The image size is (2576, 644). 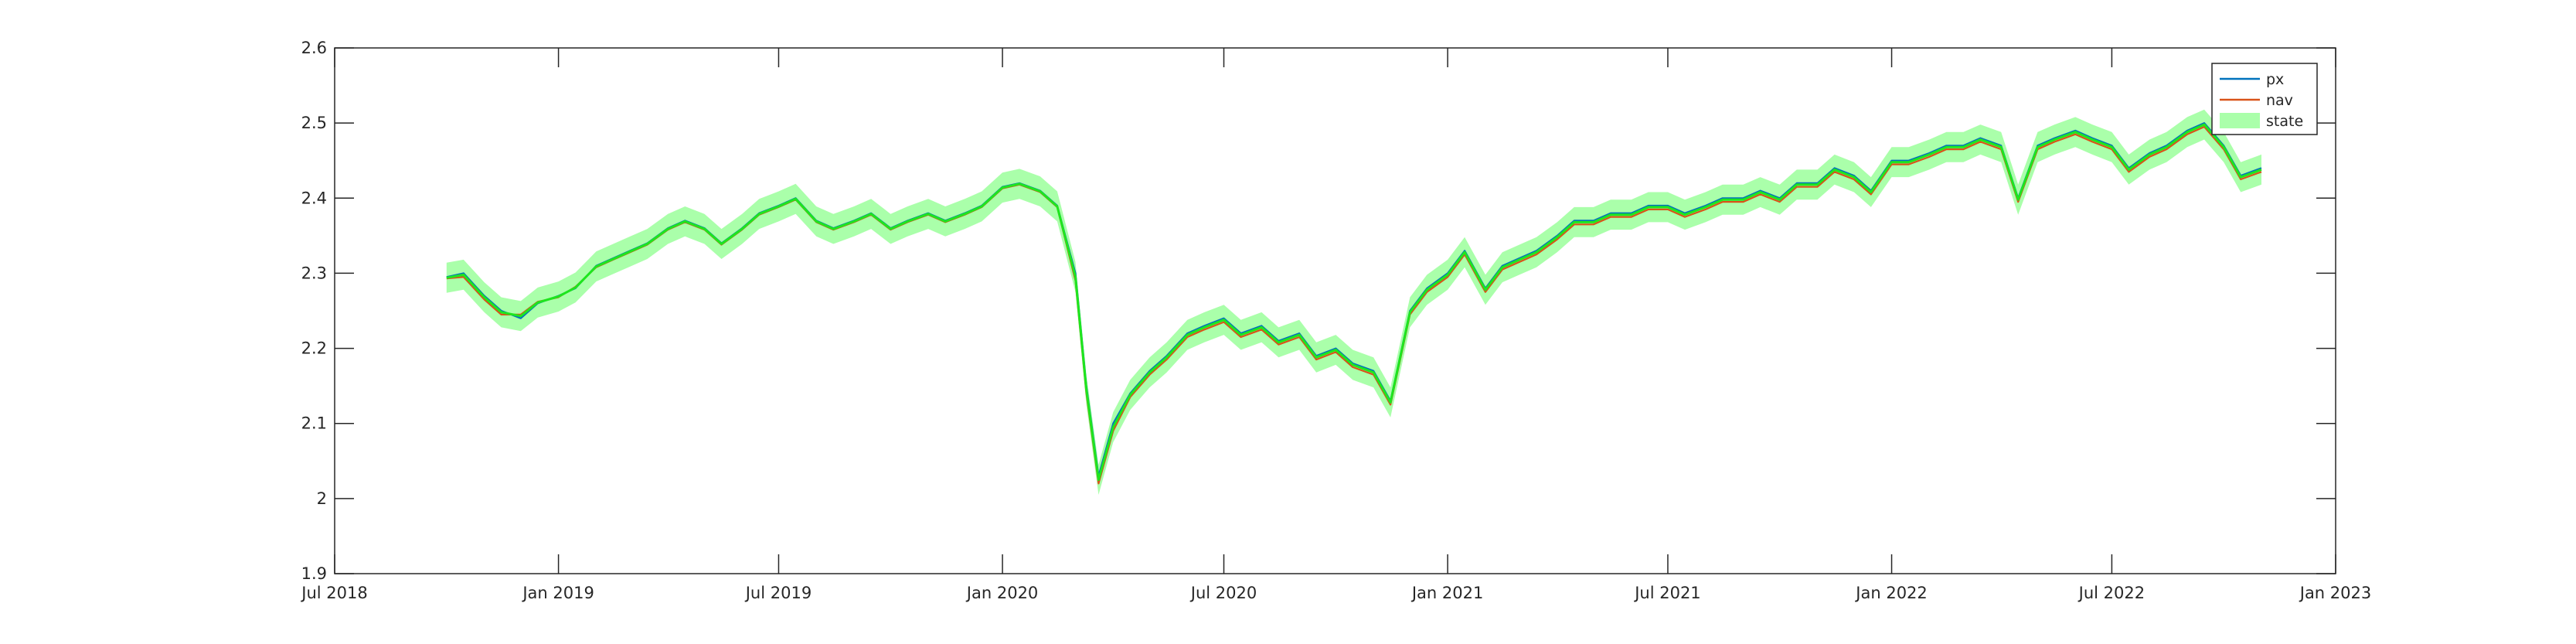 What do you see at coordinates (322, 498) in the screenshot?
I see `y-tick-label: 2` at bounding box center [322, 498].